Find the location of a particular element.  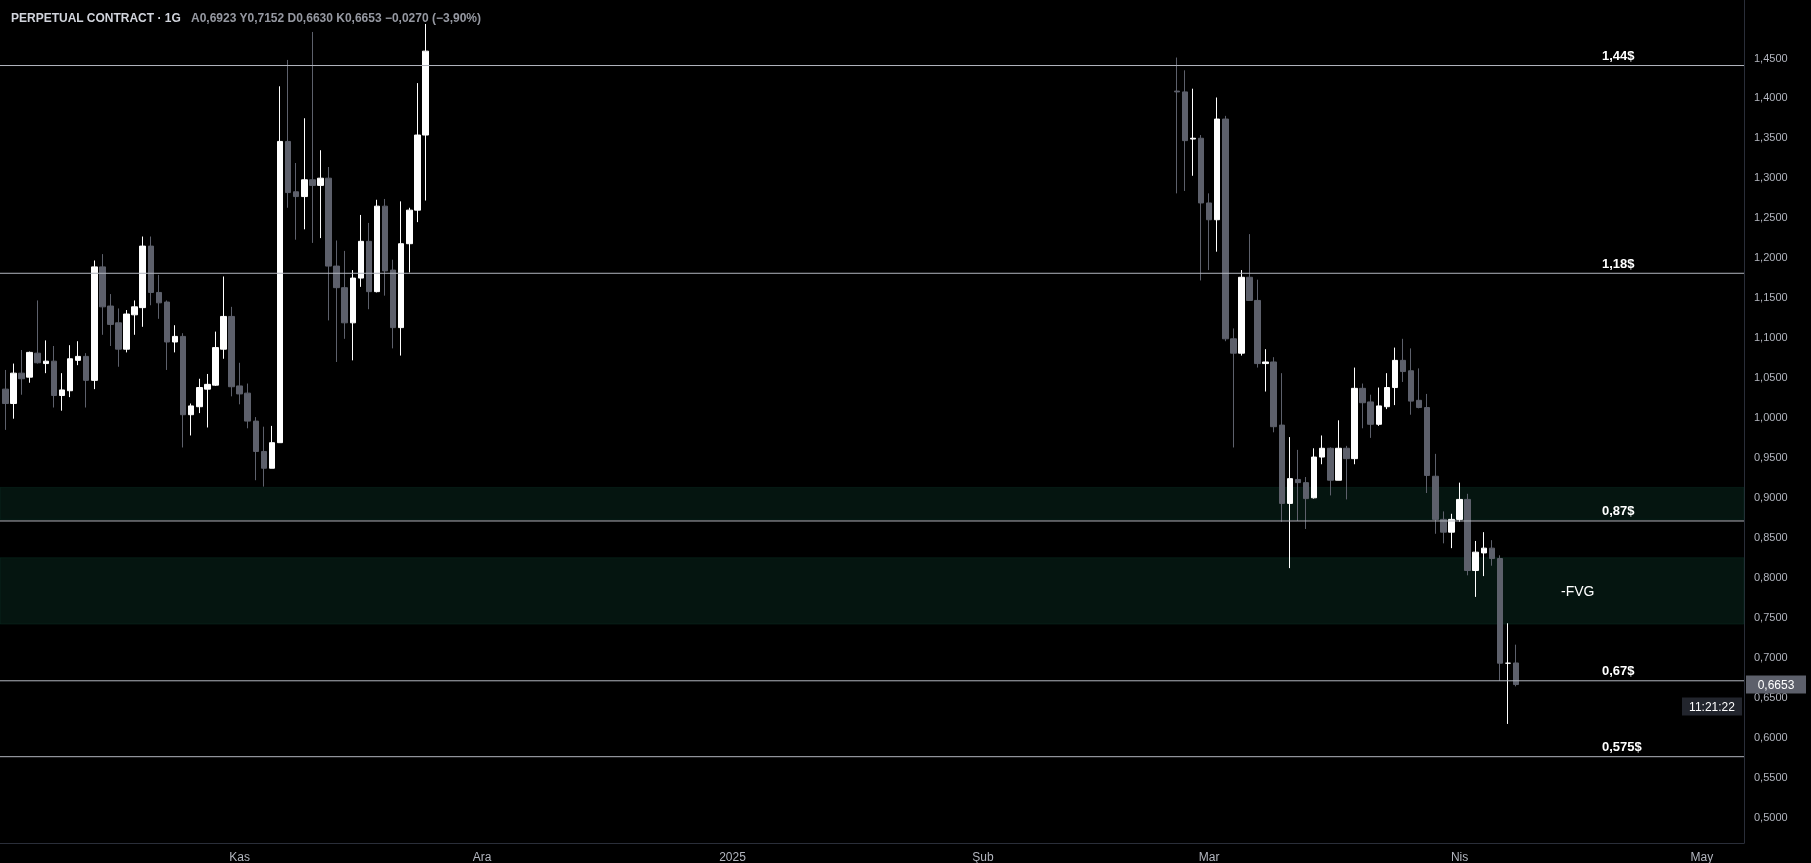

ref-line-label: 0,87$ is located at coordinates (1619, 511).